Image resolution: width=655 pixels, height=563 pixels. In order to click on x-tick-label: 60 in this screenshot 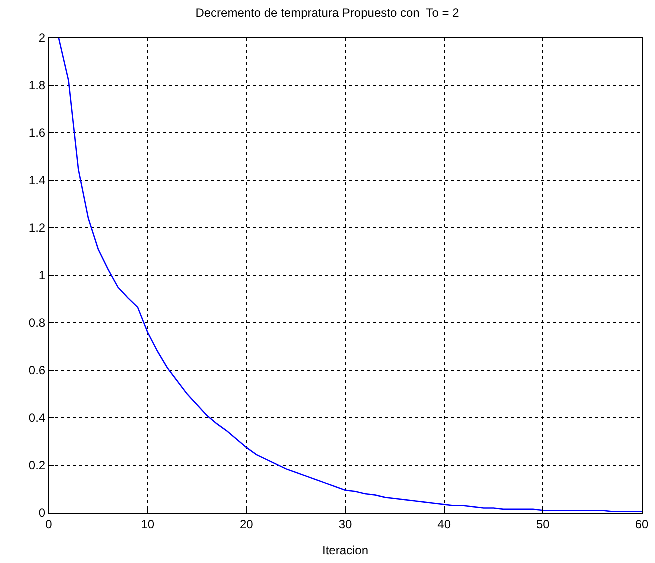, I will do `click(642, 524)`.